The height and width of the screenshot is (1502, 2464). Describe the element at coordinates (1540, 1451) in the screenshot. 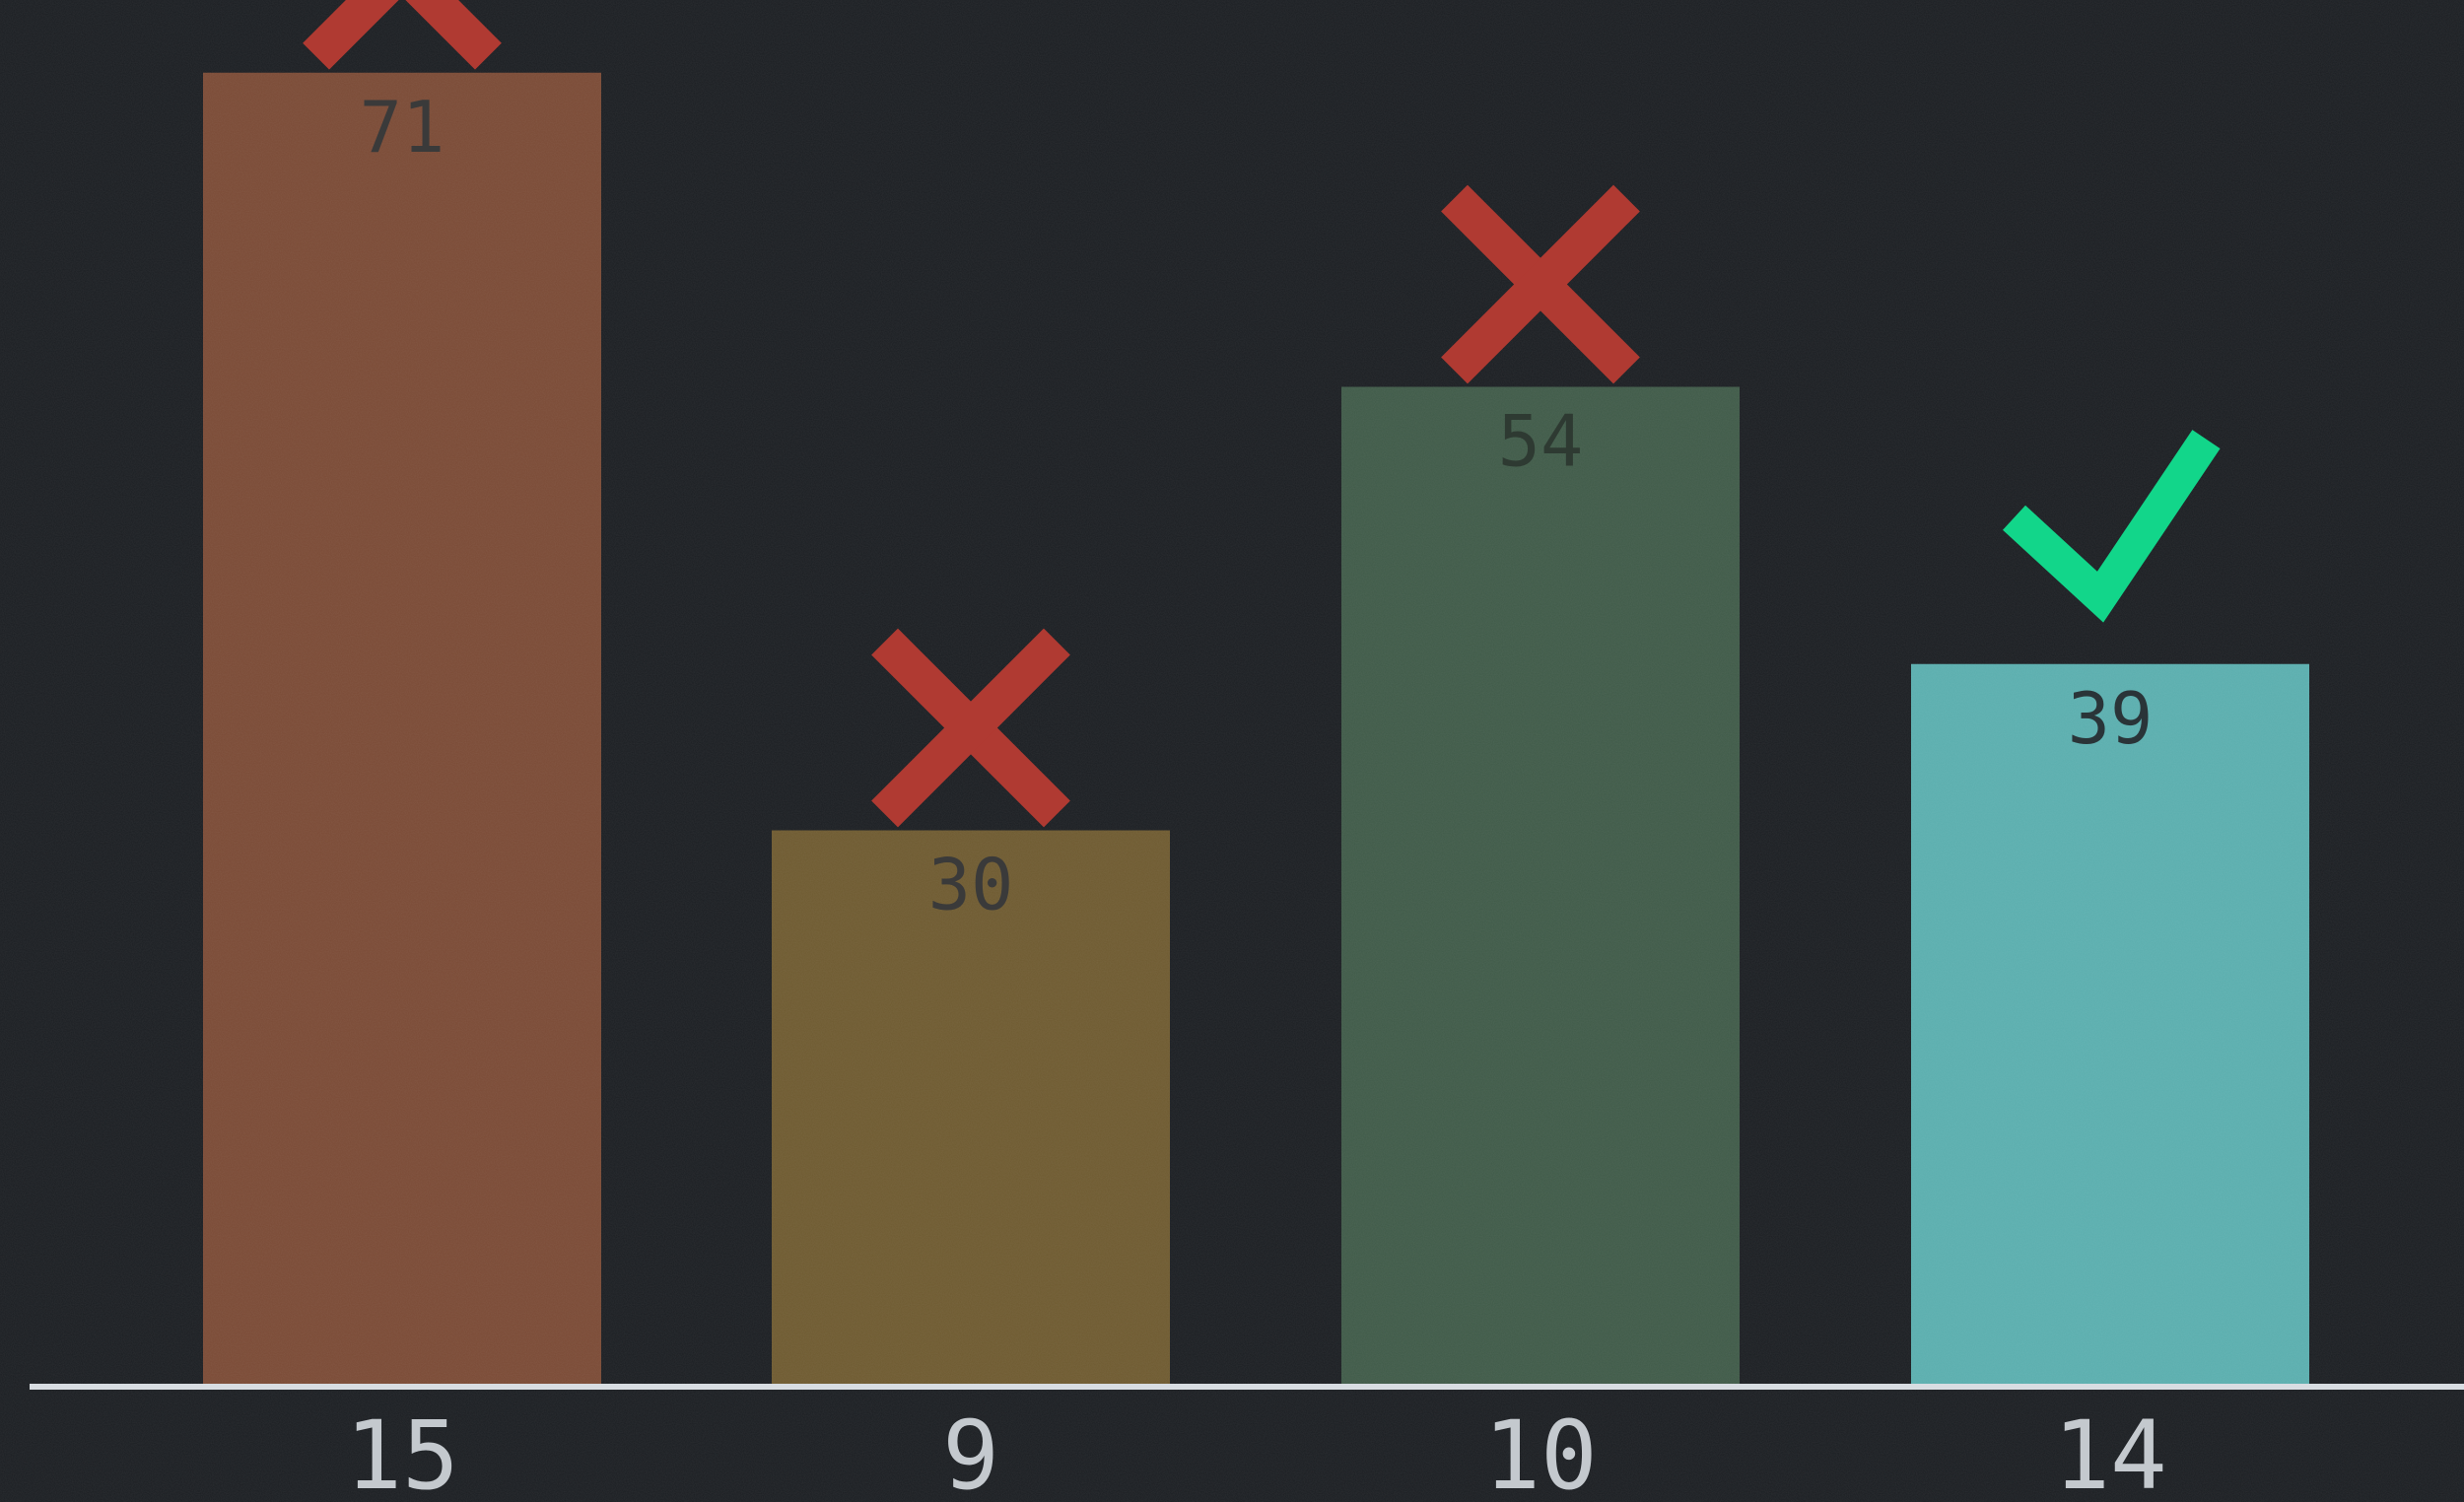

I see `x-tick-label: 10` at that location.